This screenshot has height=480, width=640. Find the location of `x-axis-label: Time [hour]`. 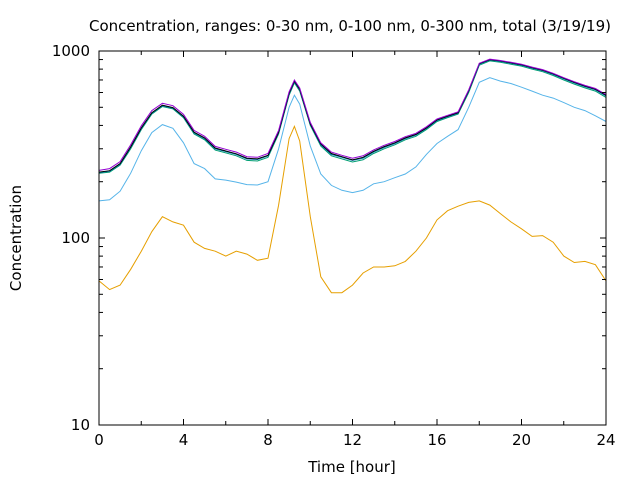

x-axis-label: Time [hour] is located at coordinates (351, 467).